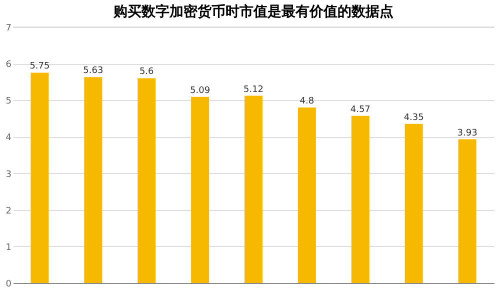  What do you see at coordinates (307, 101) in the screenshot?
I see `data-label: 4.8` at bounding box center [307, 101].